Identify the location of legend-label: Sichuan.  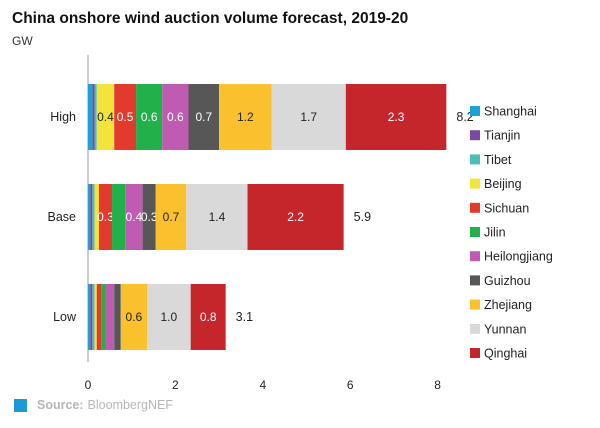
(506, 208).